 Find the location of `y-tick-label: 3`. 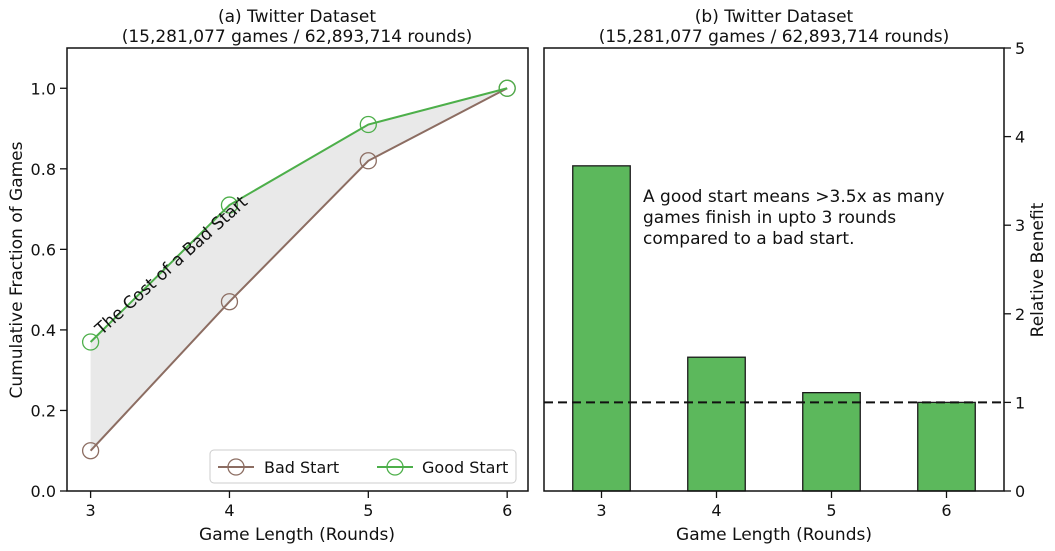

y-tick-label: 3 is located at coordinates (1020, 225).